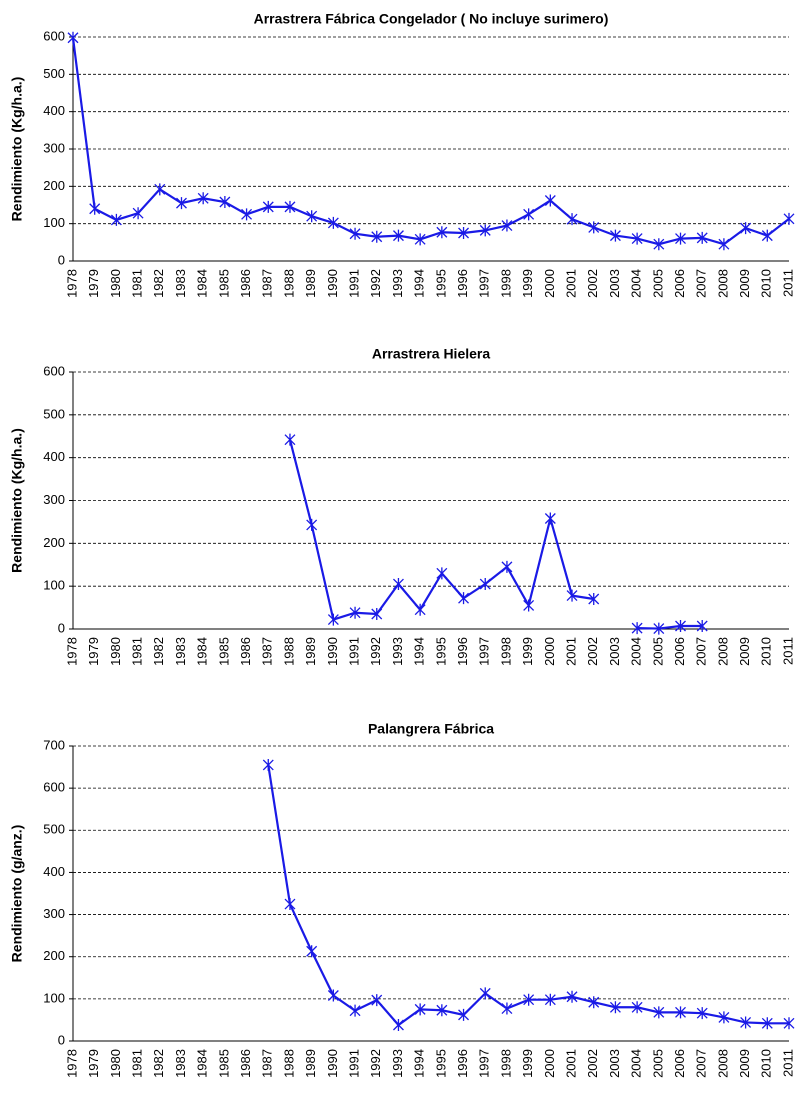 This screenshot has height=1097, width=797. I want to click on x-tick-label: 1997, so click(484, 283).